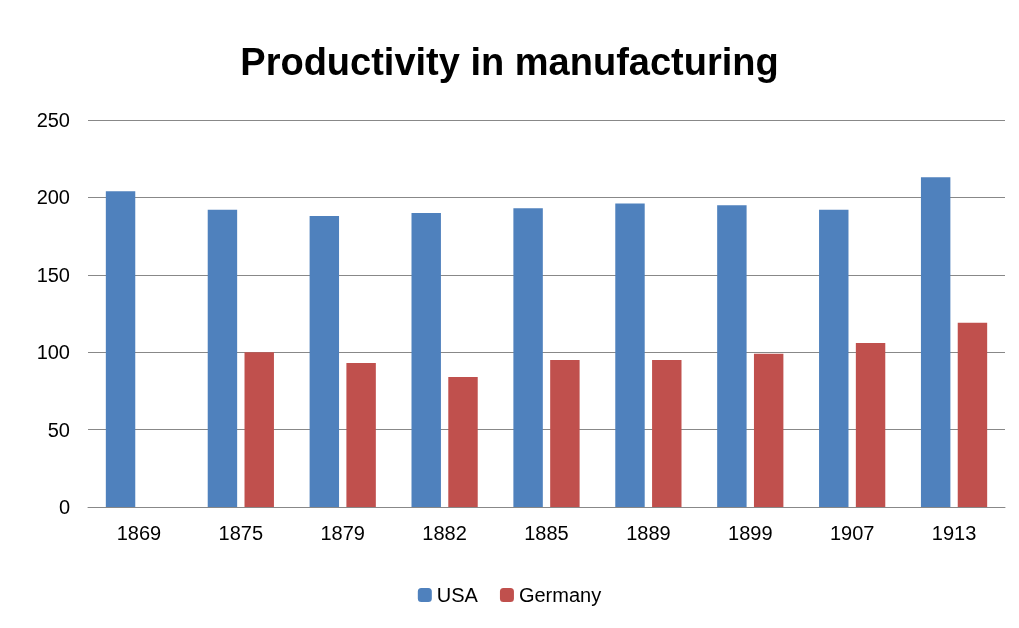  Describe the element at coordinates (58, 429) in the screenshot. I see `y-tick-label: 50` at that location.